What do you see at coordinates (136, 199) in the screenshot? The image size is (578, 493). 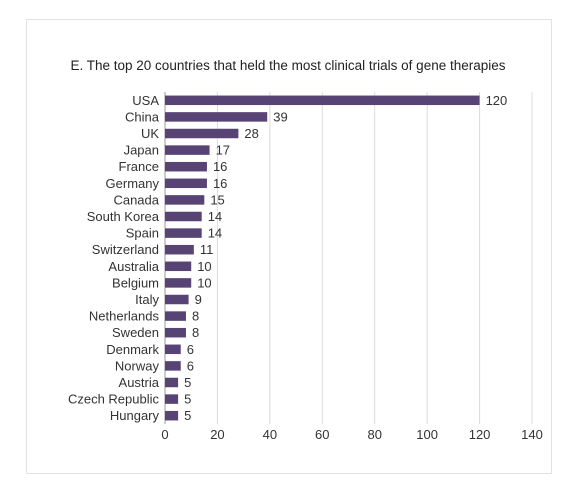 I see `category-label: Canada` at bounding box center [136, 199].